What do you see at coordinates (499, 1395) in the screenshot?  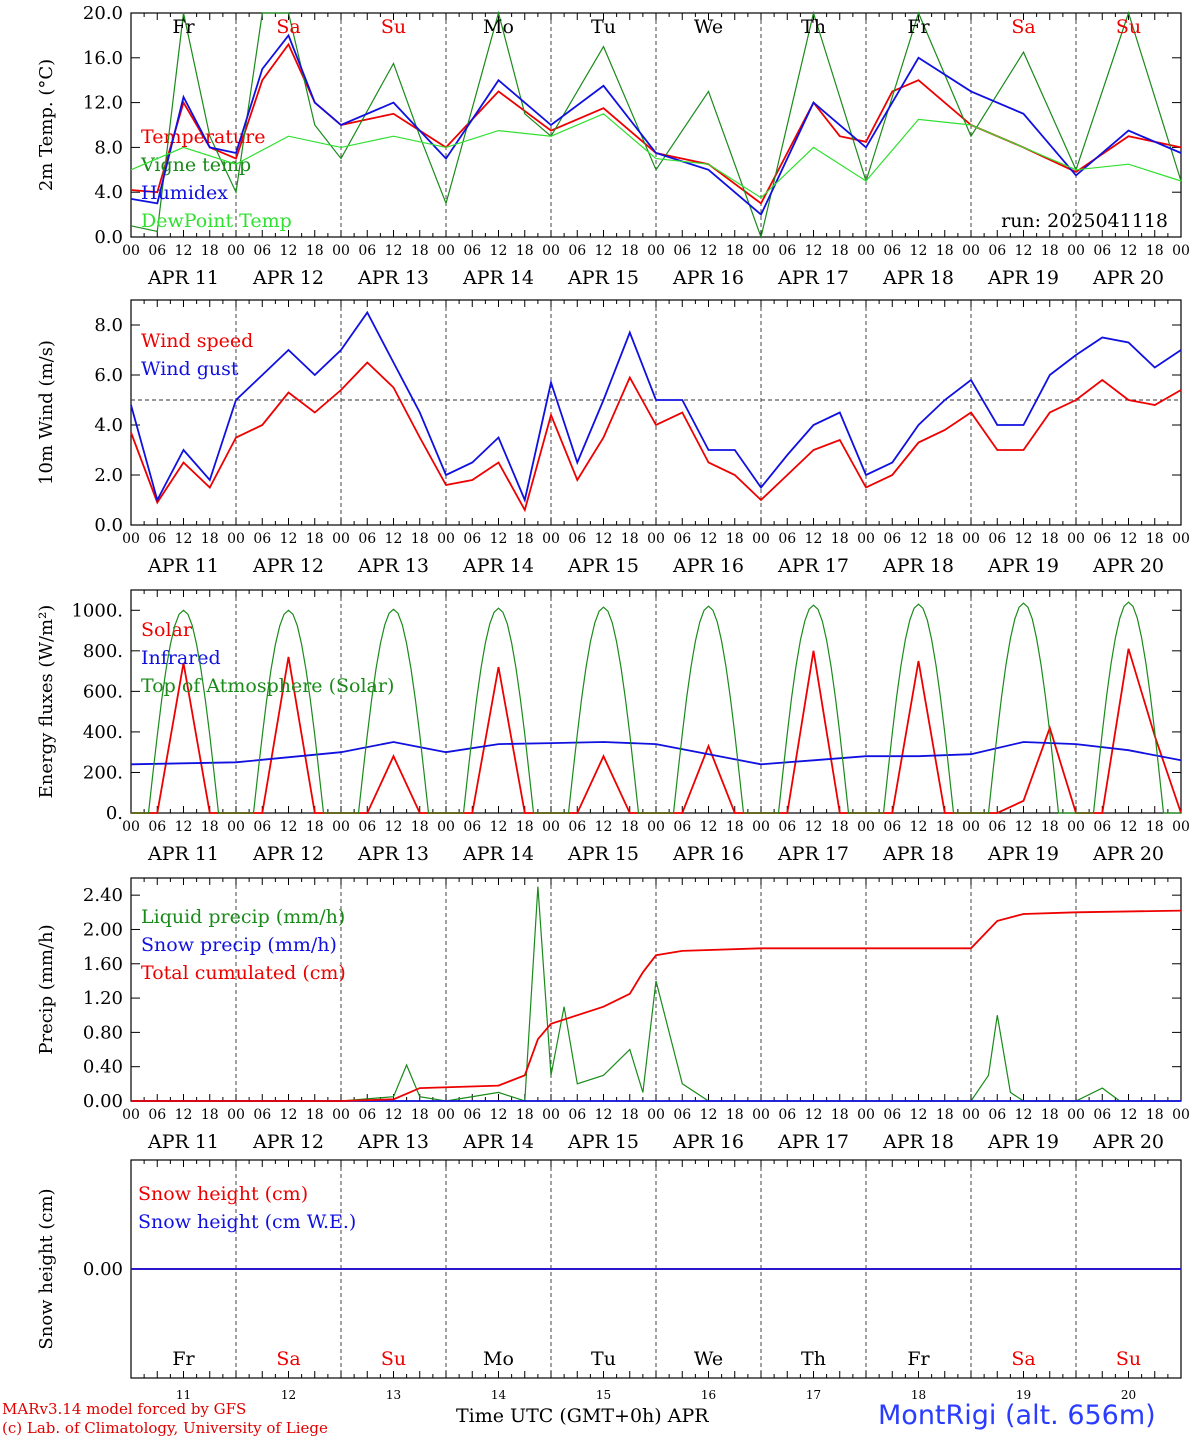 I see `bottom-day-number: 14` at bounding box center [499, 1395].